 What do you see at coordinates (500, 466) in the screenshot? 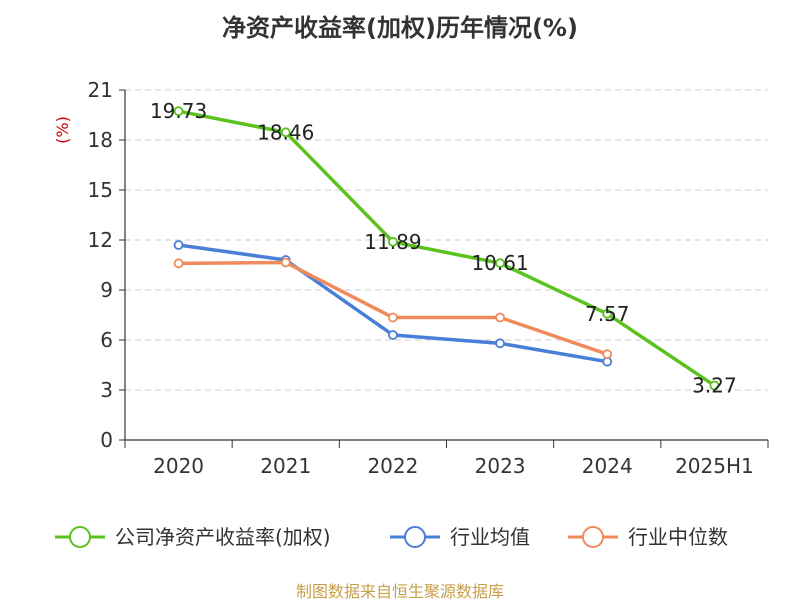
I see `x-tick-label: 2023` at bounding box center [500, 466].